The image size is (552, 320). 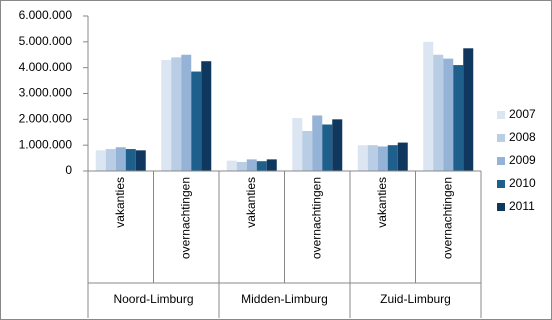 I want to click on y-tick-label: 1.000.000, so click(x=46, y=144).